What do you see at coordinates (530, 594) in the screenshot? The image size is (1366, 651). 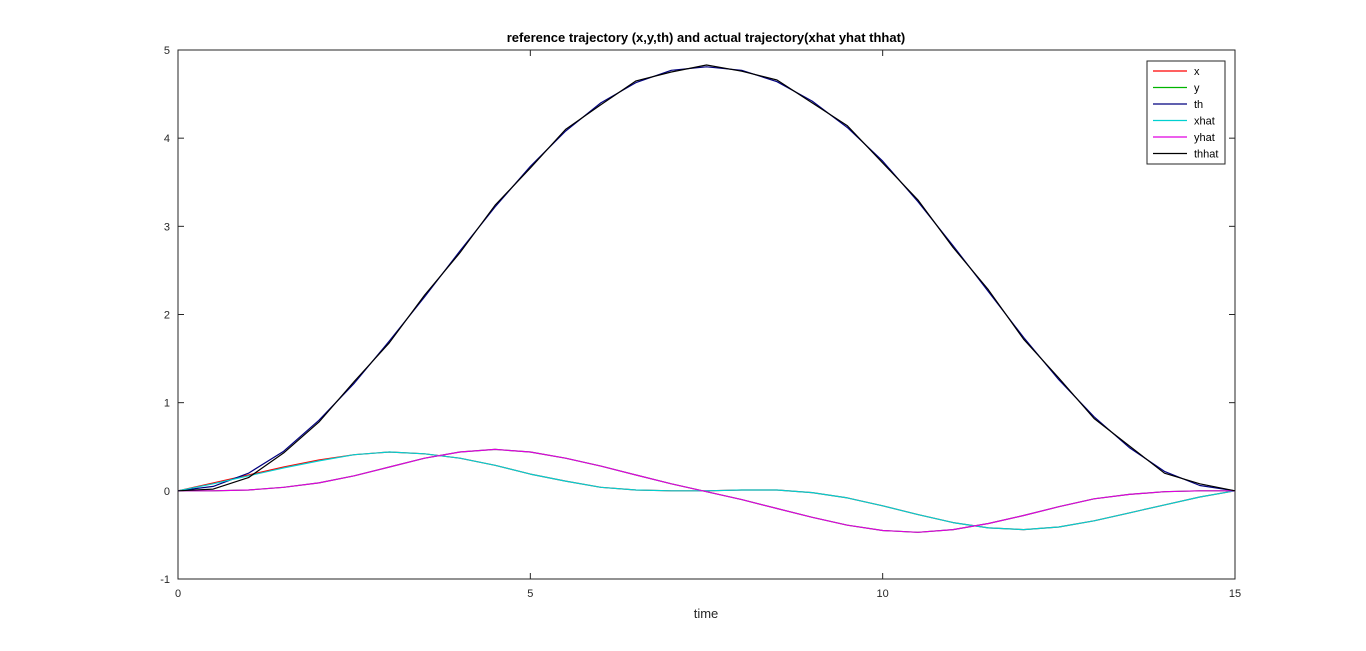 I see `x-tick-label: 5` at bounding box center [530, 594].